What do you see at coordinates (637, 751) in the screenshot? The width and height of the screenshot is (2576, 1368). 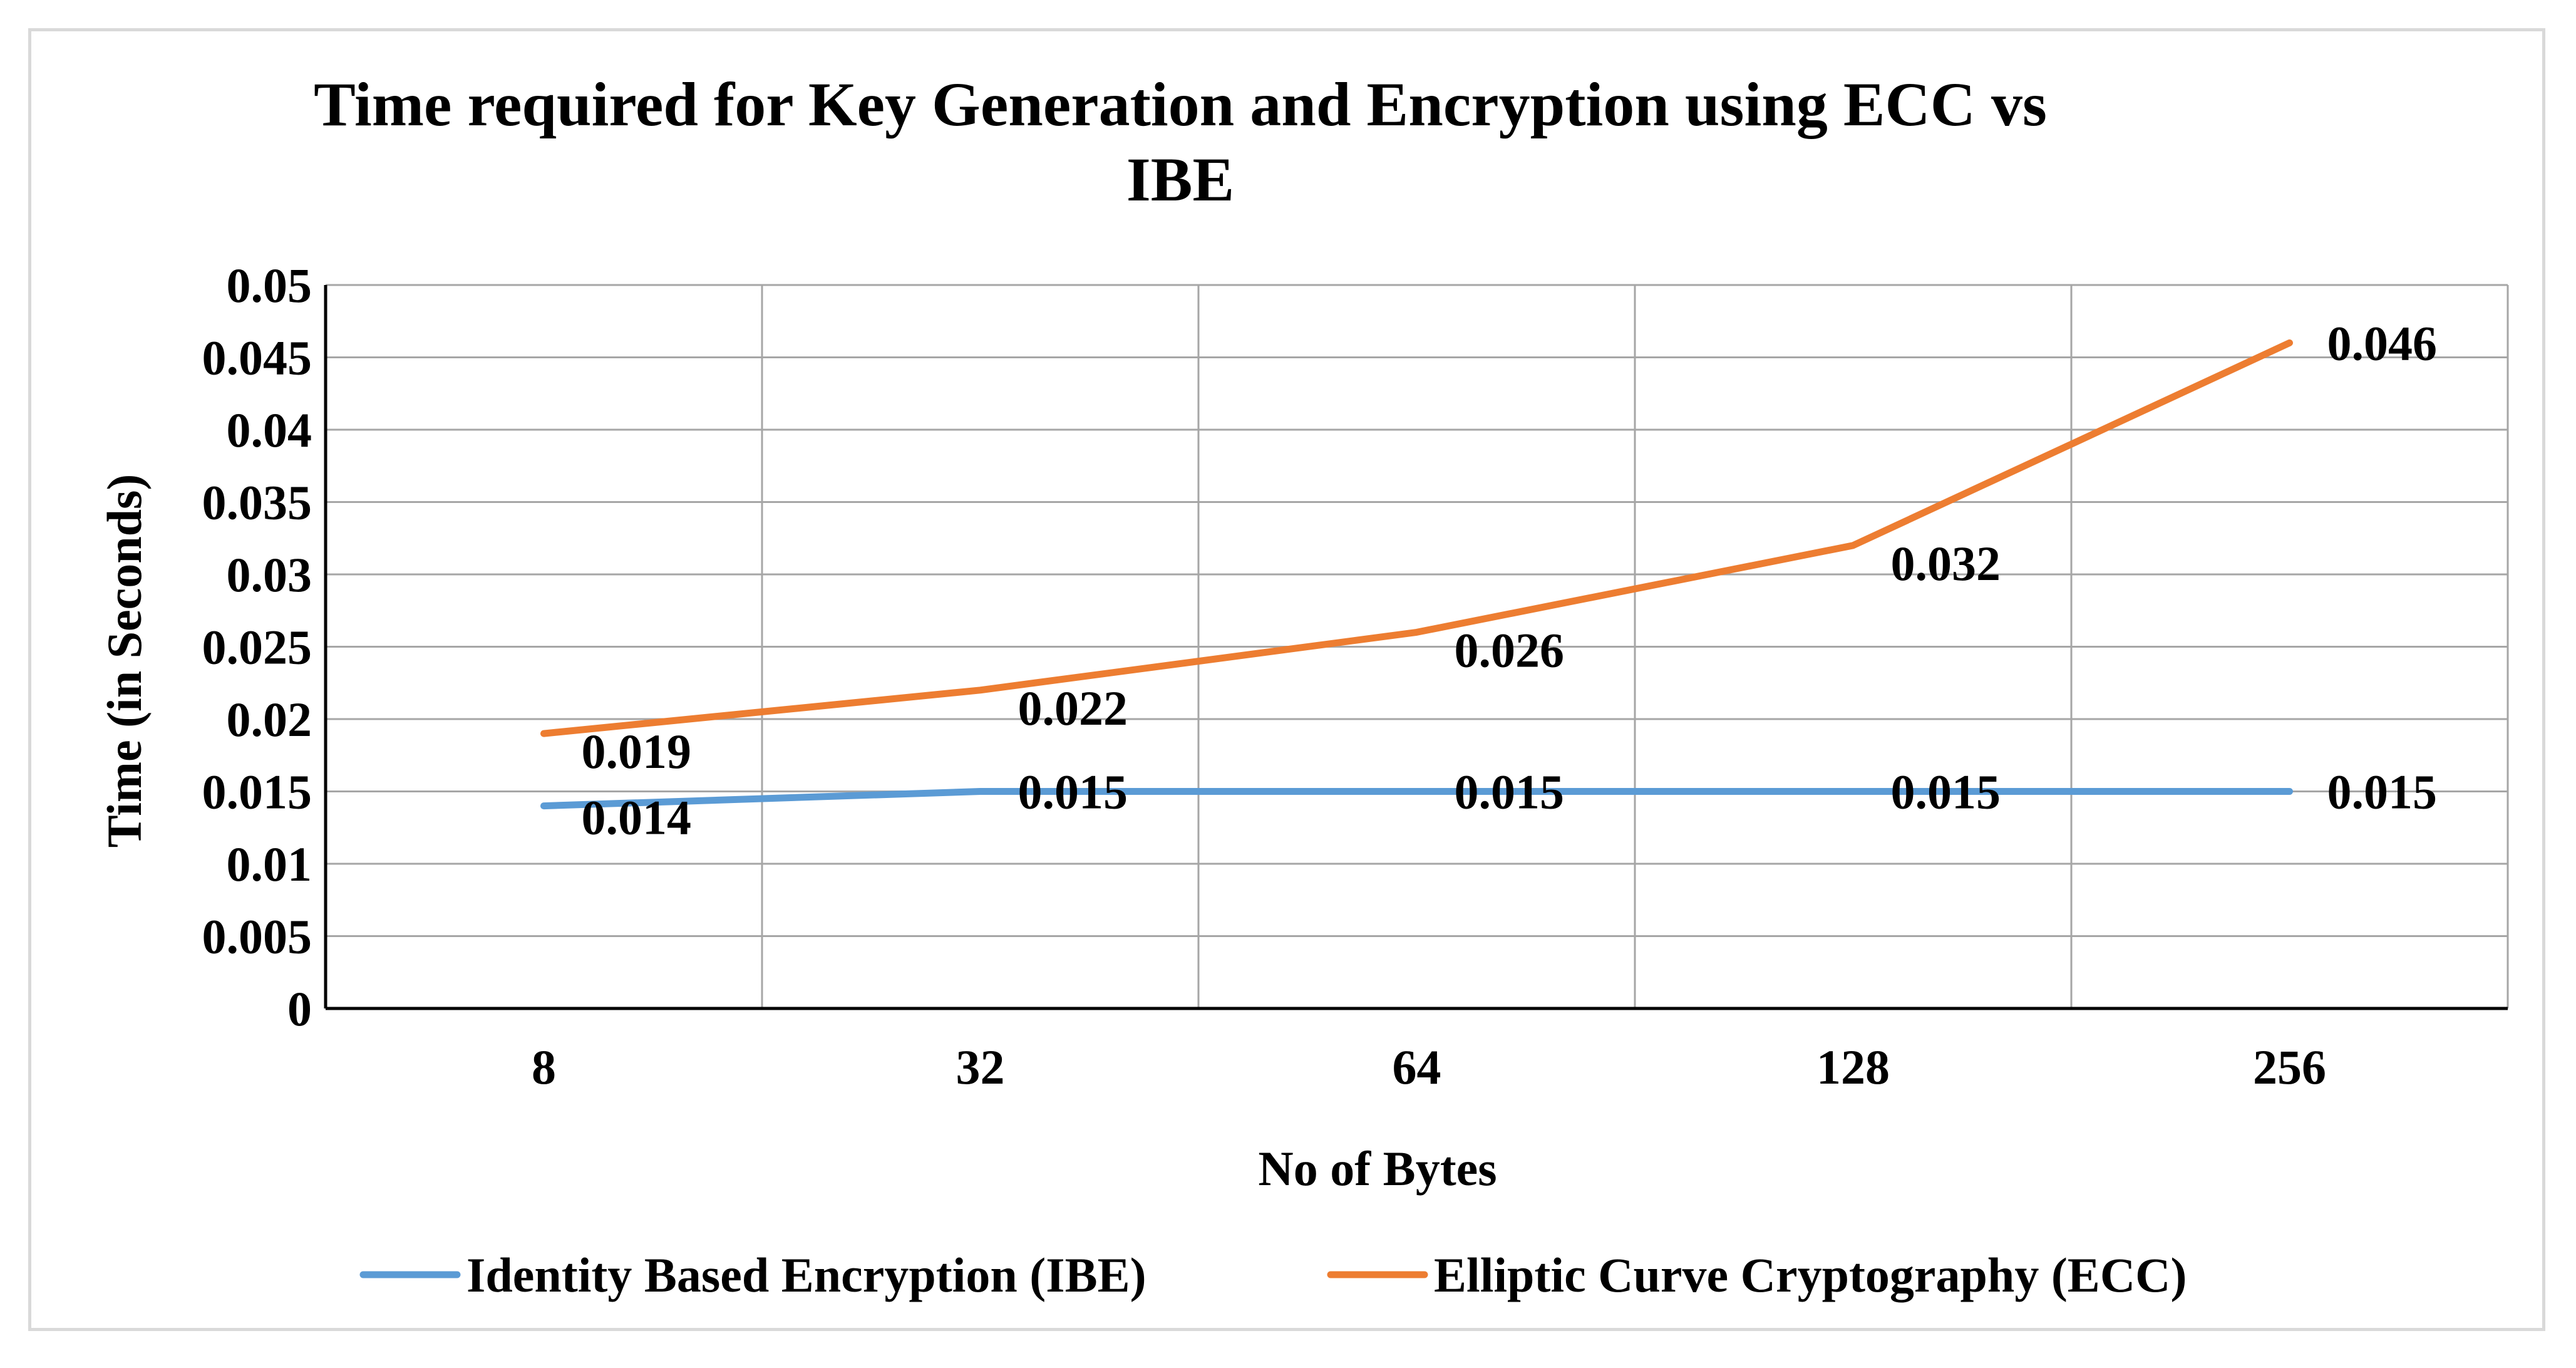 I see `ecc-data-label: 0.019` at bounding box center [637, 751].